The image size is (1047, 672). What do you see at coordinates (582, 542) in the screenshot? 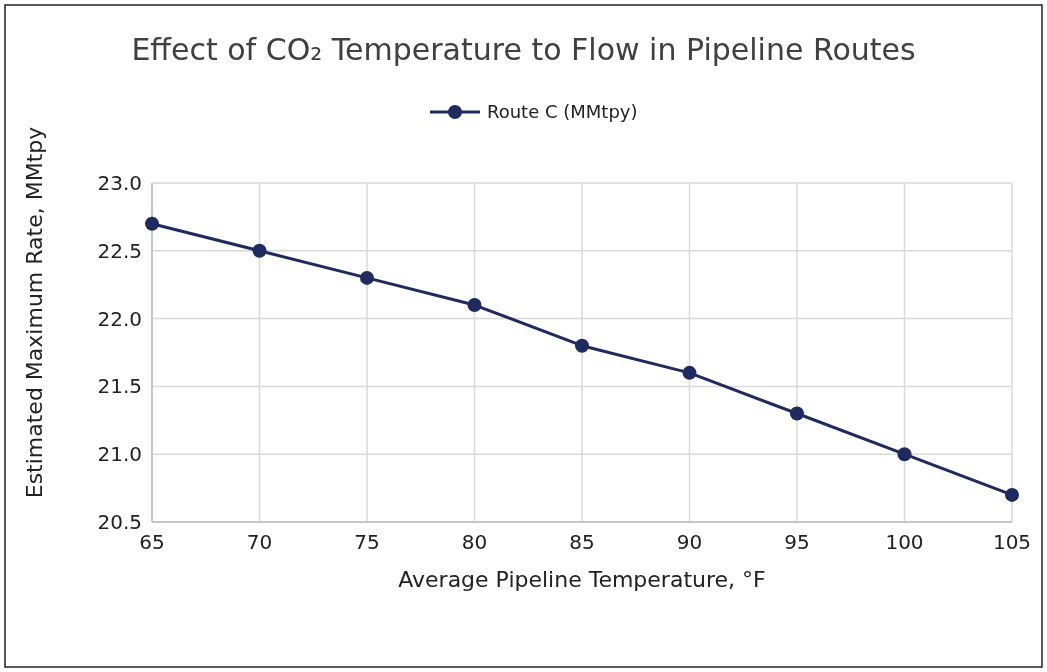
I see `x-tick-label: 85` at bounding box center [582, 542].